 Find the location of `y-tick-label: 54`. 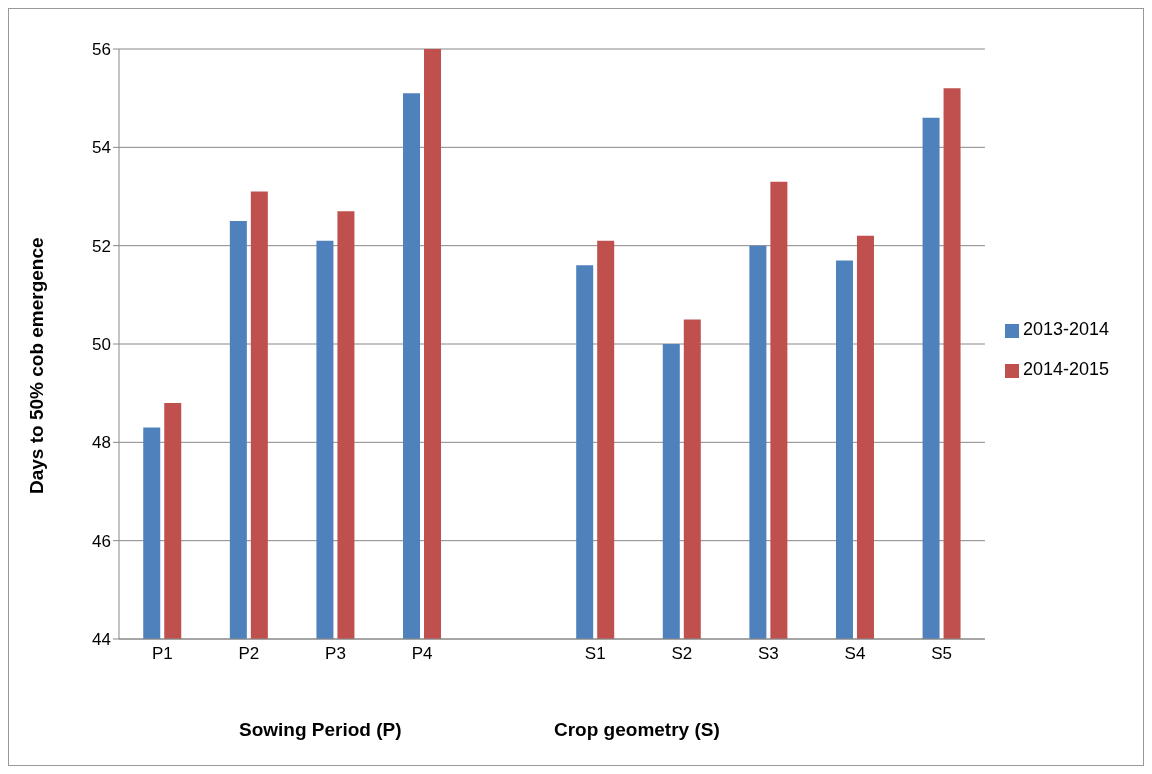

y-tick-label: 54 is located at coordinates (101, 148).